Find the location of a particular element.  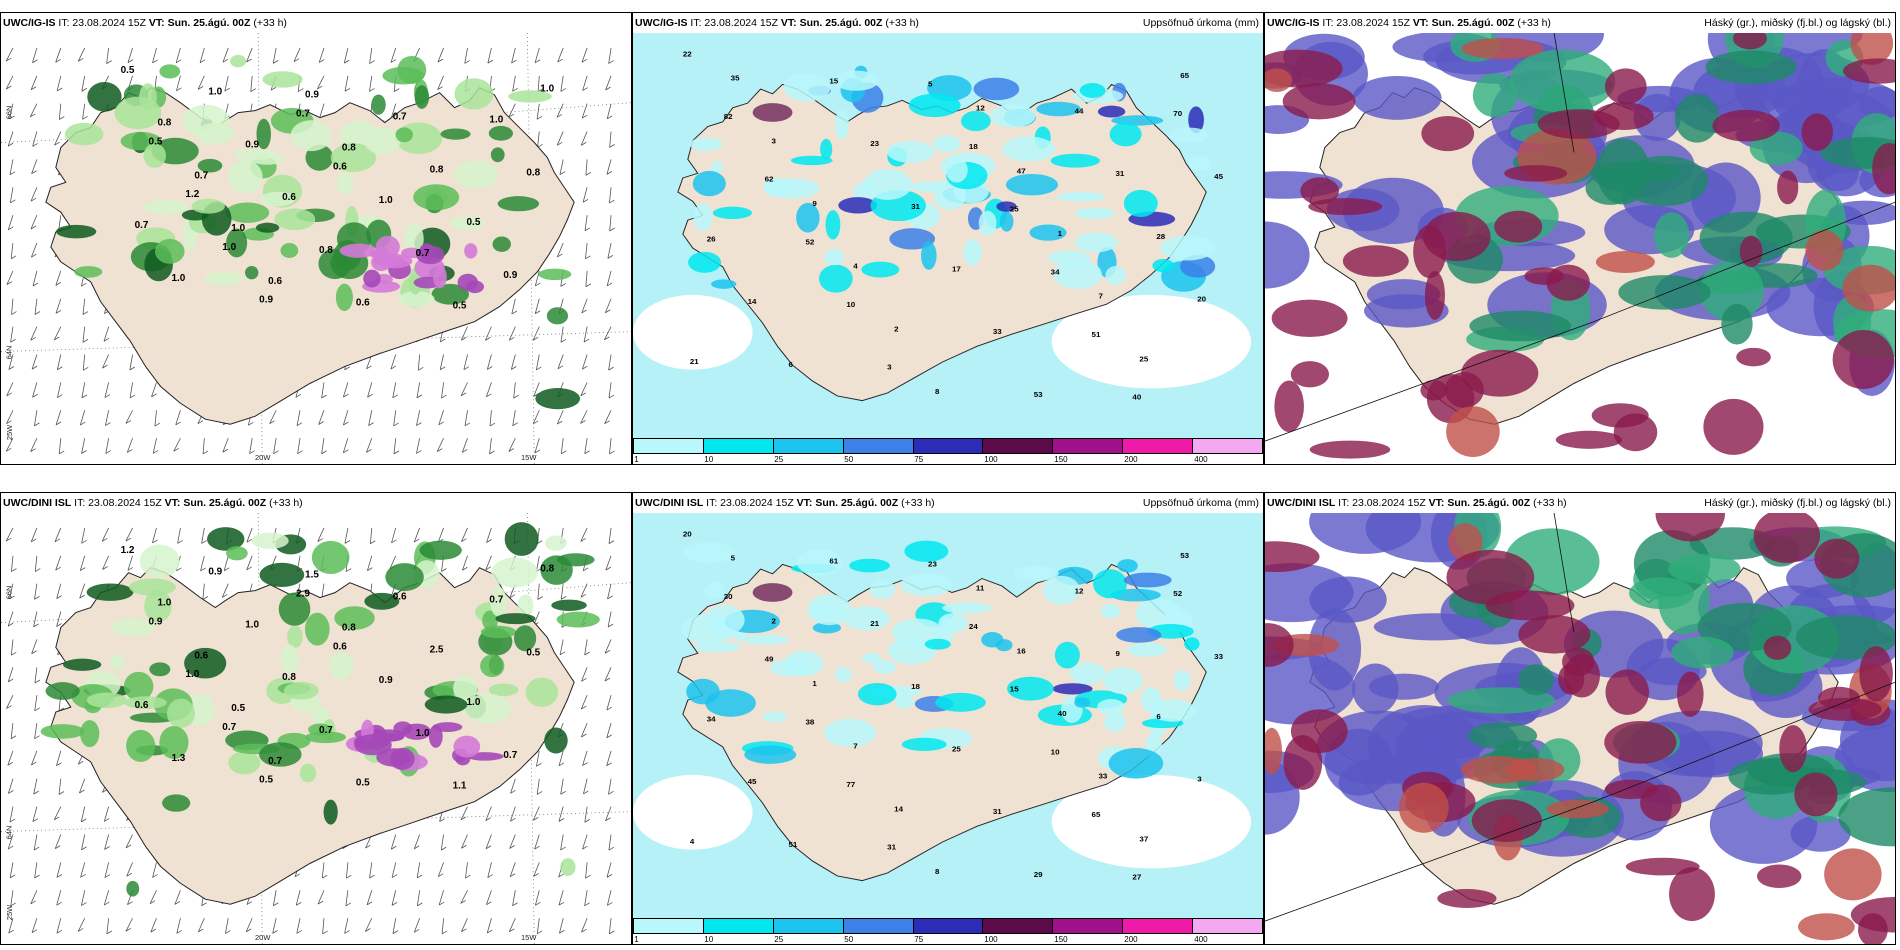

precip-value: 65 is located at coordinates (1185, 75).